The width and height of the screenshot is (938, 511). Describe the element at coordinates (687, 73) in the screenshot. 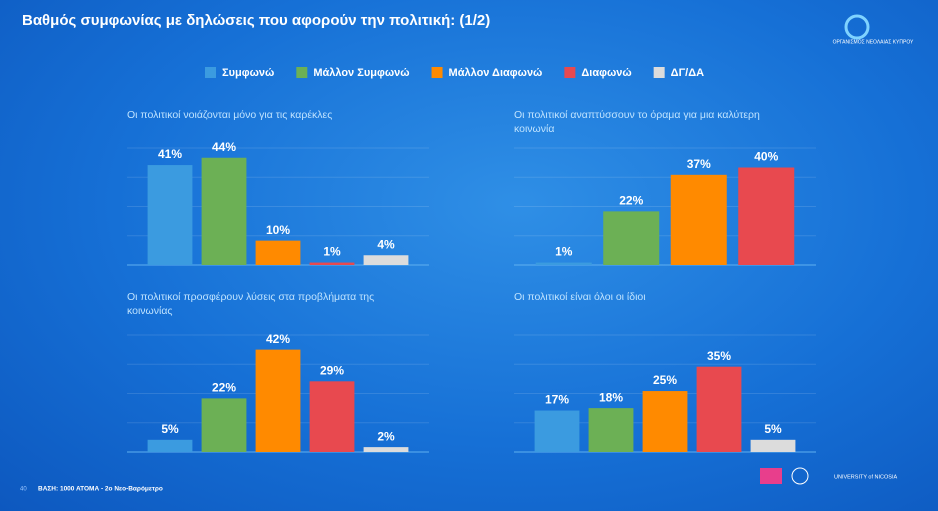

I see `legend-label: ΔΓ/ΔΑ` at that location.